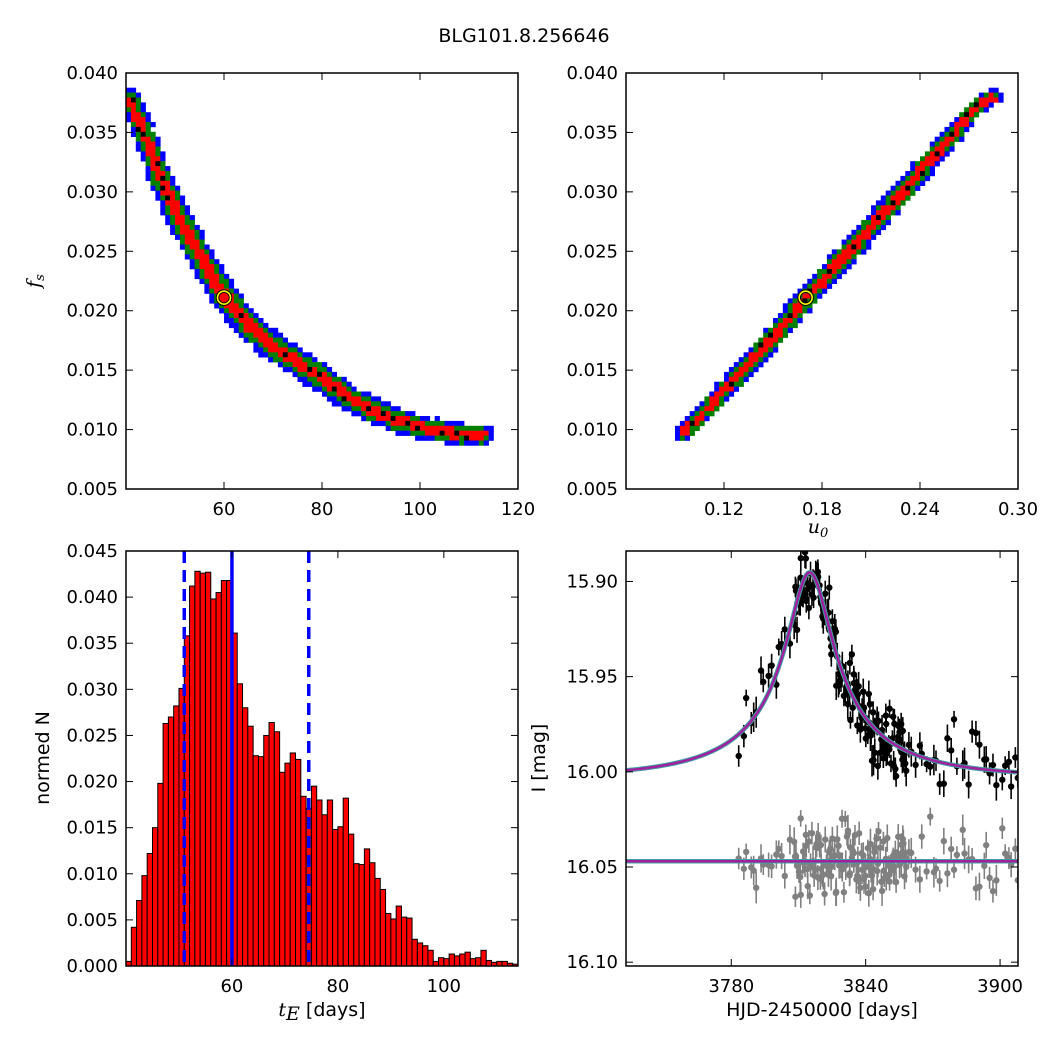  Describe the element at coordinates (92, 920) in the screenshot. I see `p3-ytick-label: 0.005` at that location.